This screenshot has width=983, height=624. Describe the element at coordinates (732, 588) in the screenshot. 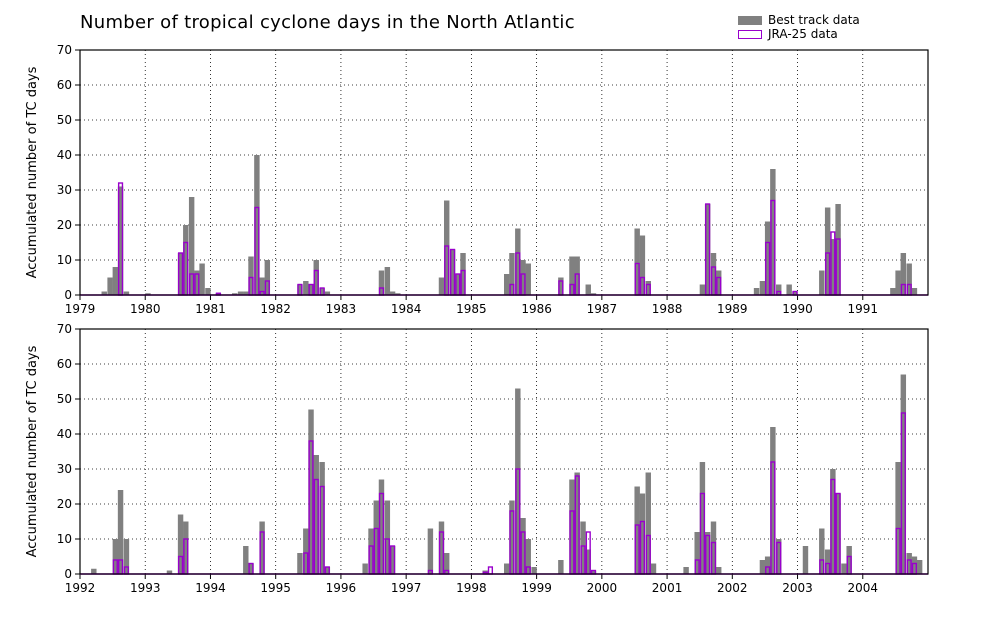

I see `x-tick-label: 2002` at that location.